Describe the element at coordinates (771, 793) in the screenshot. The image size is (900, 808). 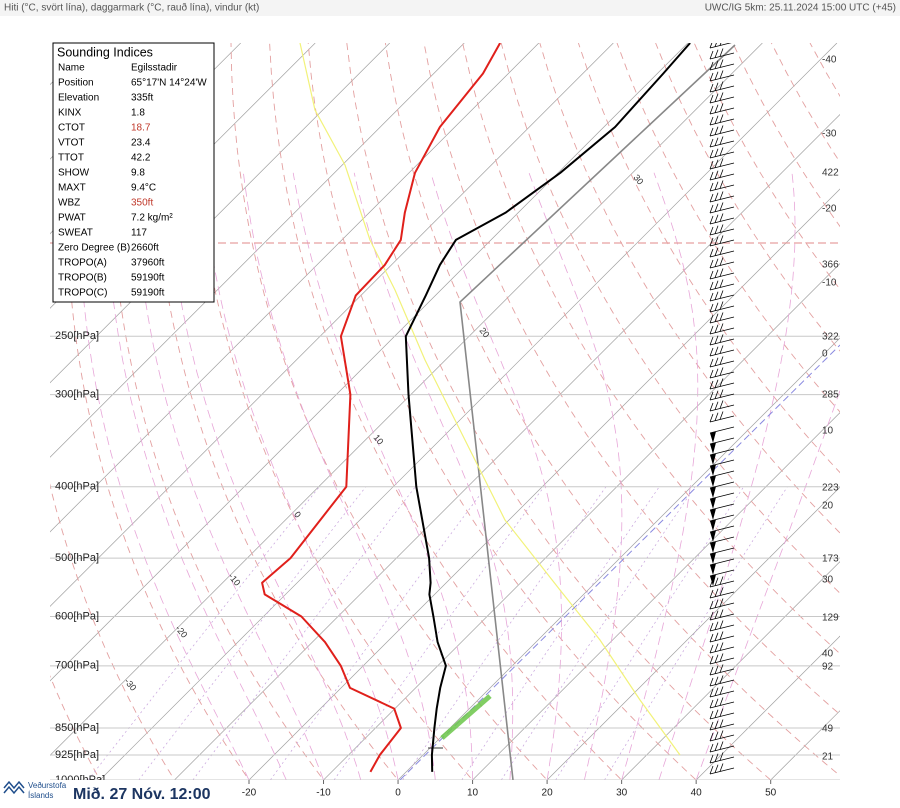
I see `x-tick-label: 50` at that location.